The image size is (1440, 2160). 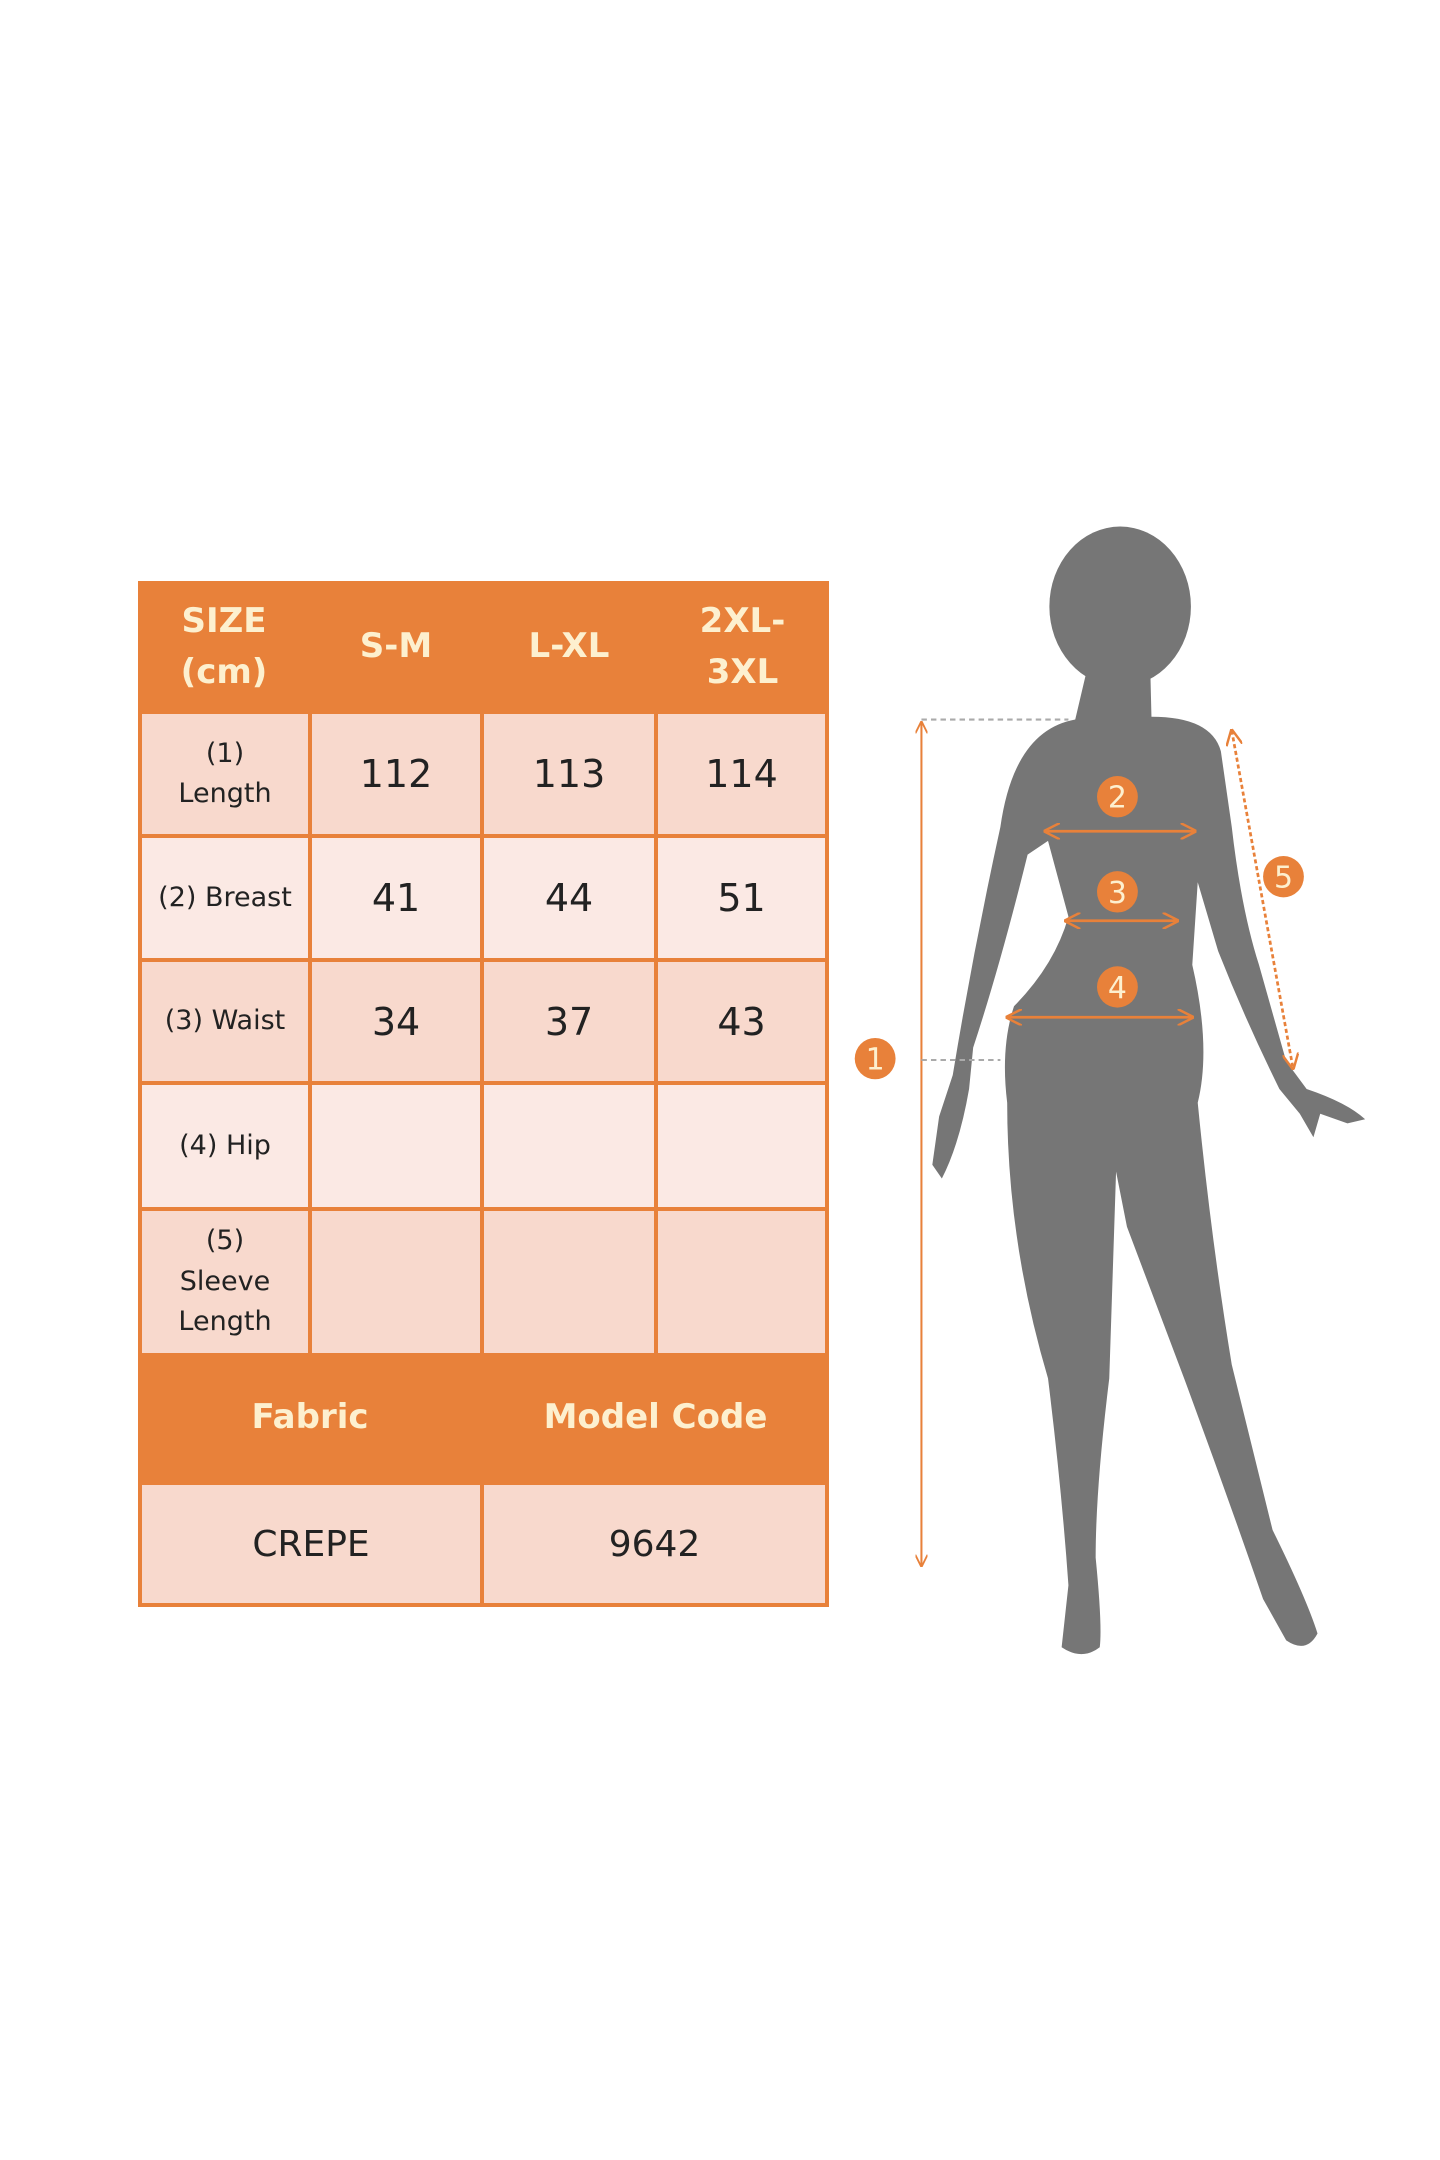 I want to click on svg-text: 5, so click(x=1283, y=878).